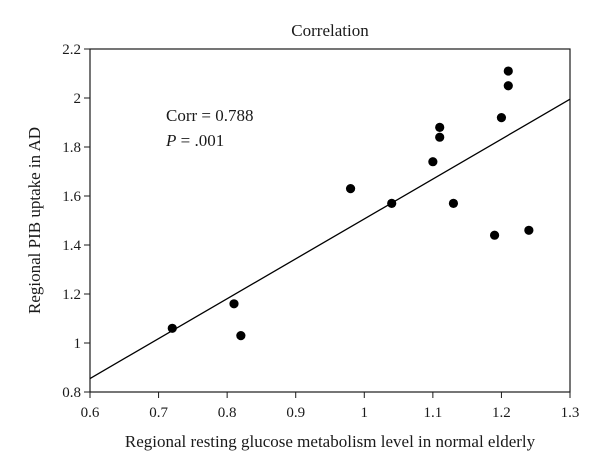 The height and width of the screenshot is (476, 600). Describe the element at coordinates (432, 413) in the screenshot. I see `x-tick-label: 1.1` at that location.